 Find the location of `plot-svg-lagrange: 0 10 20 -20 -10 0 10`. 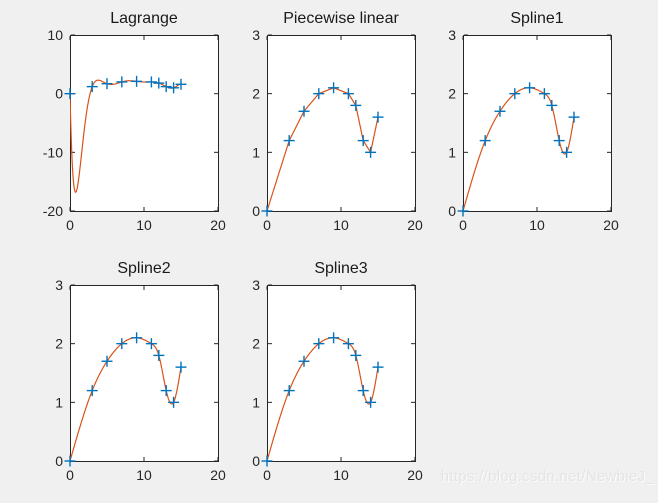

plot-svg-lagrange: 0 10 20 -20 -10 0 10 is located at coordinates (134, 130).